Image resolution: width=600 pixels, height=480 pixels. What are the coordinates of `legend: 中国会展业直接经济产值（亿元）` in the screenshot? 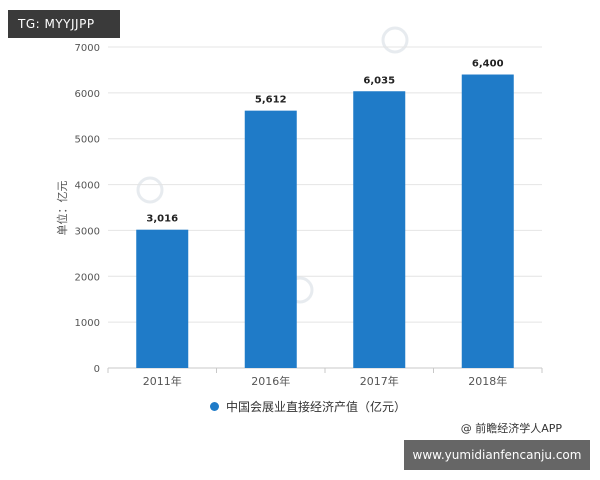 It's located at (308, 406).